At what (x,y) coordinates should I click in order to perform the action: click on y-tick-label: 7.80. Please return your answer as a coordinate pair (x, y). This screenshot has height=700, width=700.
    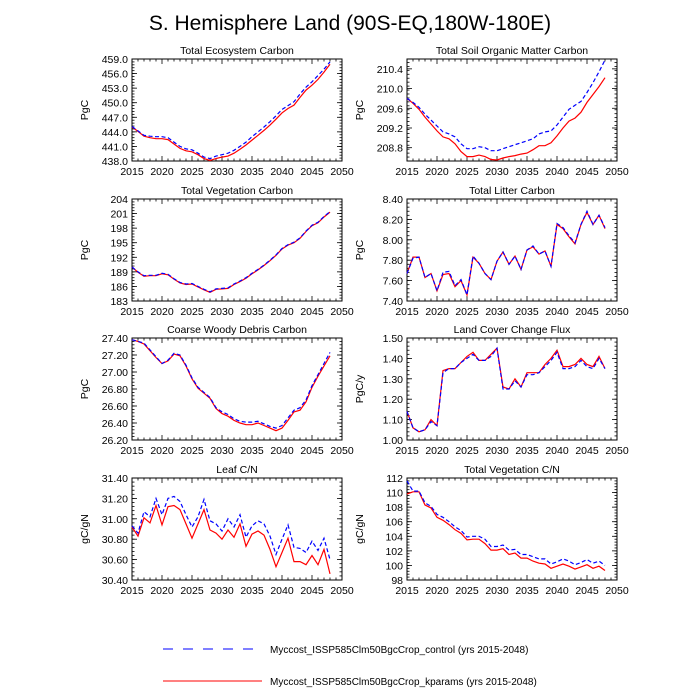
    Looking at the image, I should click on (393, 261).